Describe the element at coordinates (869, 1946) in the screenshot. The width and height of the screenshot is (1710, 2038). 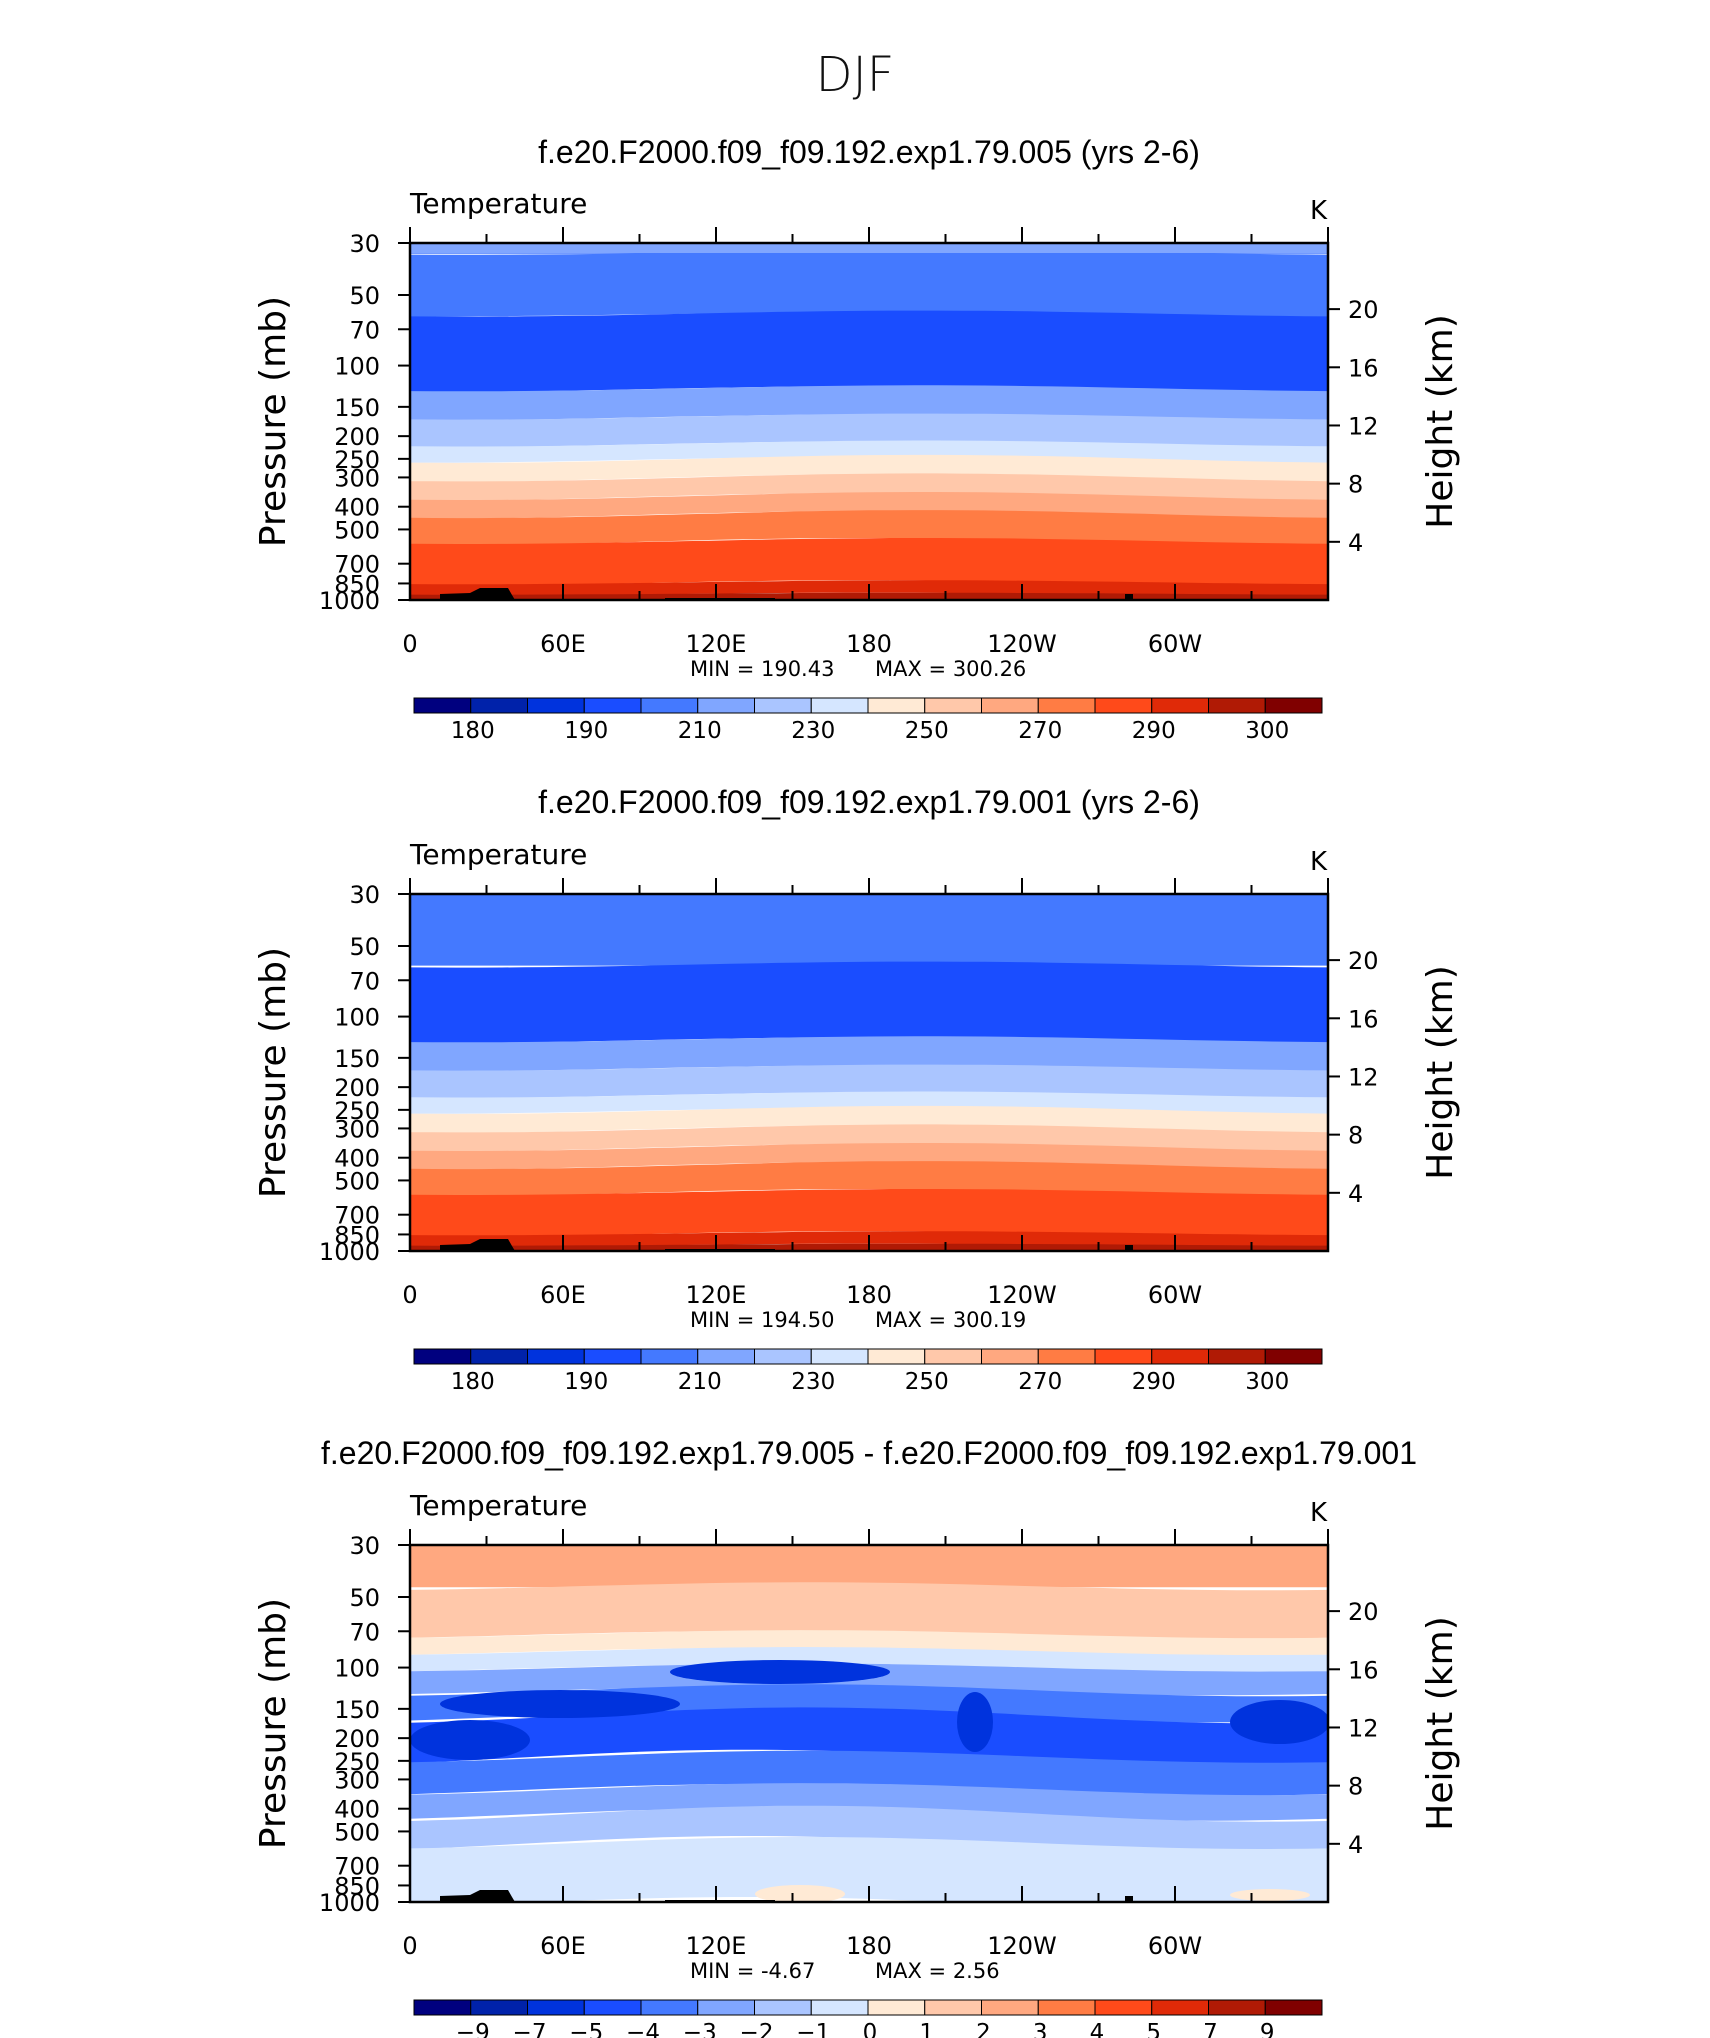
I see `x-tick-label: 180` at that location.